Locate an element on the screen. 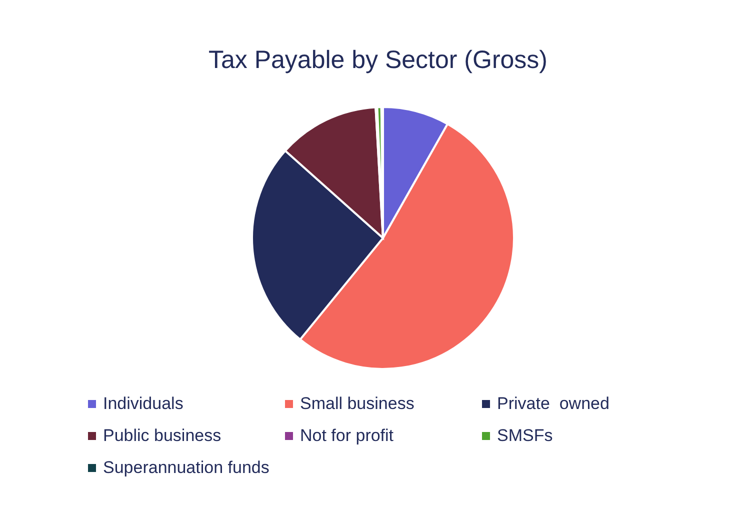  legend-label: Small business is located at coordinates (357, 404).